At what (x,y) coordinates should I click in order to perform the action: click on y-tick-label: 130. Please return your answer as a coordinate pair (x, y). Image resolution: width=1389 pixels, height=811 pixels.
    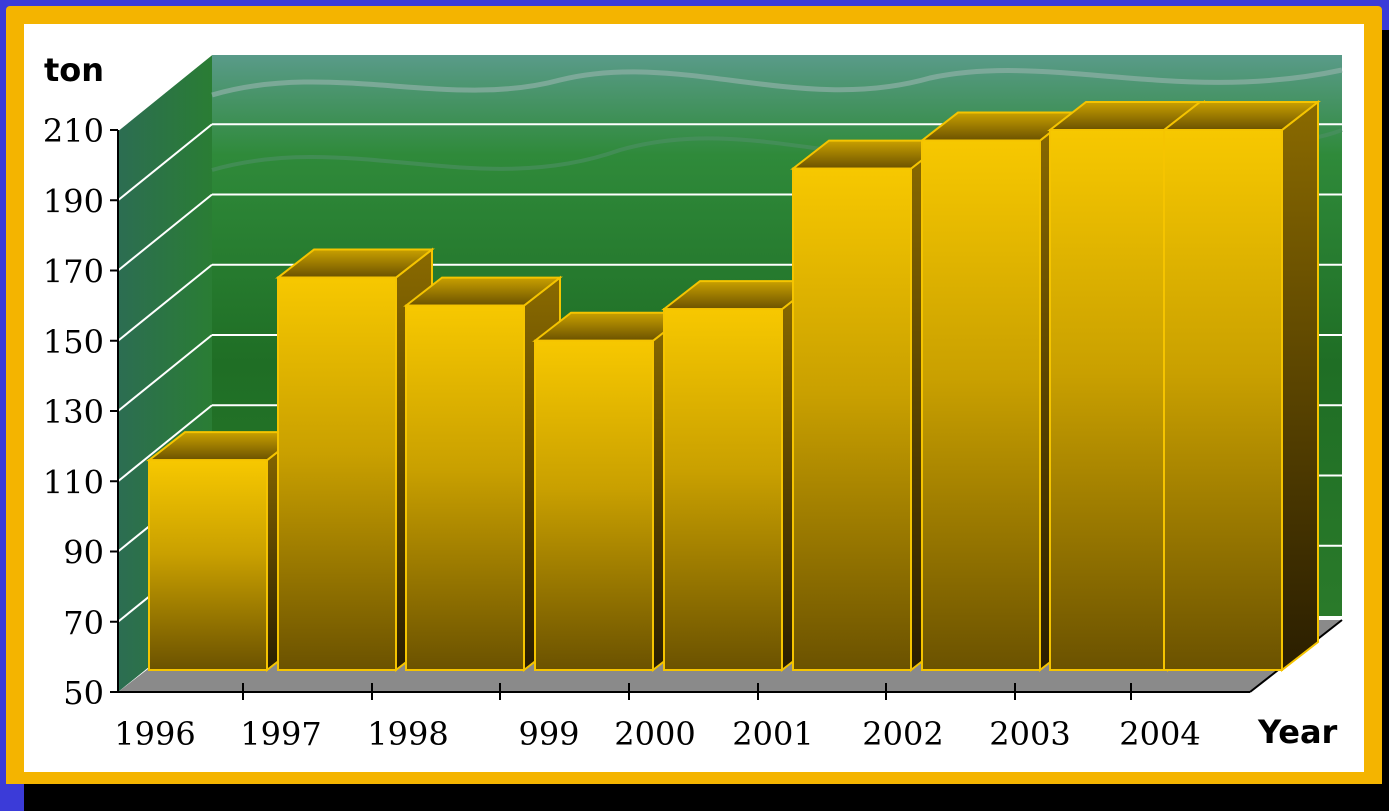
    Looking at the image, I should click on (73, 412).